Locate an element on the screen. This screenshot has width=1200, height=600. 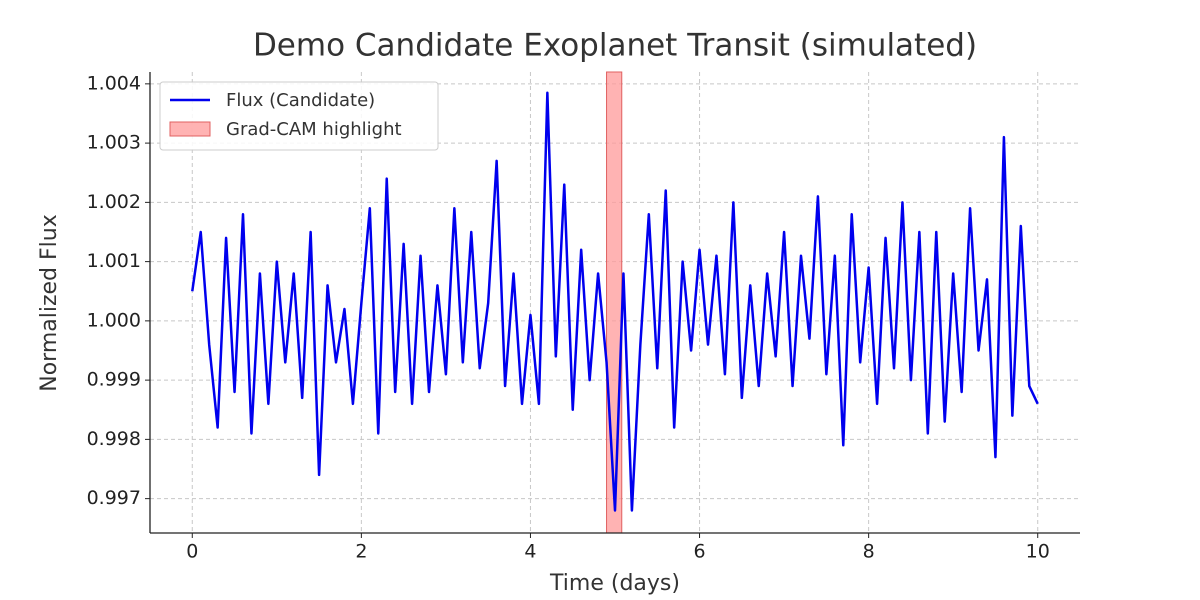
highlight-span is located at coordinates (614, 302).